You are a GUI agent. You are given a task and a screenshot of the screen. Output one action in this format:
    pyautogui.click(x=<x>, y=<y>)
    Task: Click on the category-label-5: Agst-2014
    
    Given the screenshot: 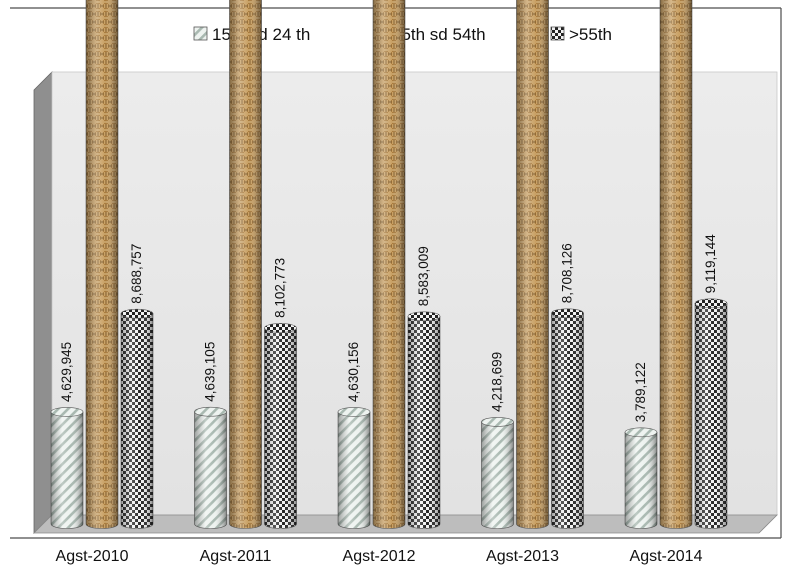 What is the action you would take?
    pyautogui.click(x=666, y=556)
    